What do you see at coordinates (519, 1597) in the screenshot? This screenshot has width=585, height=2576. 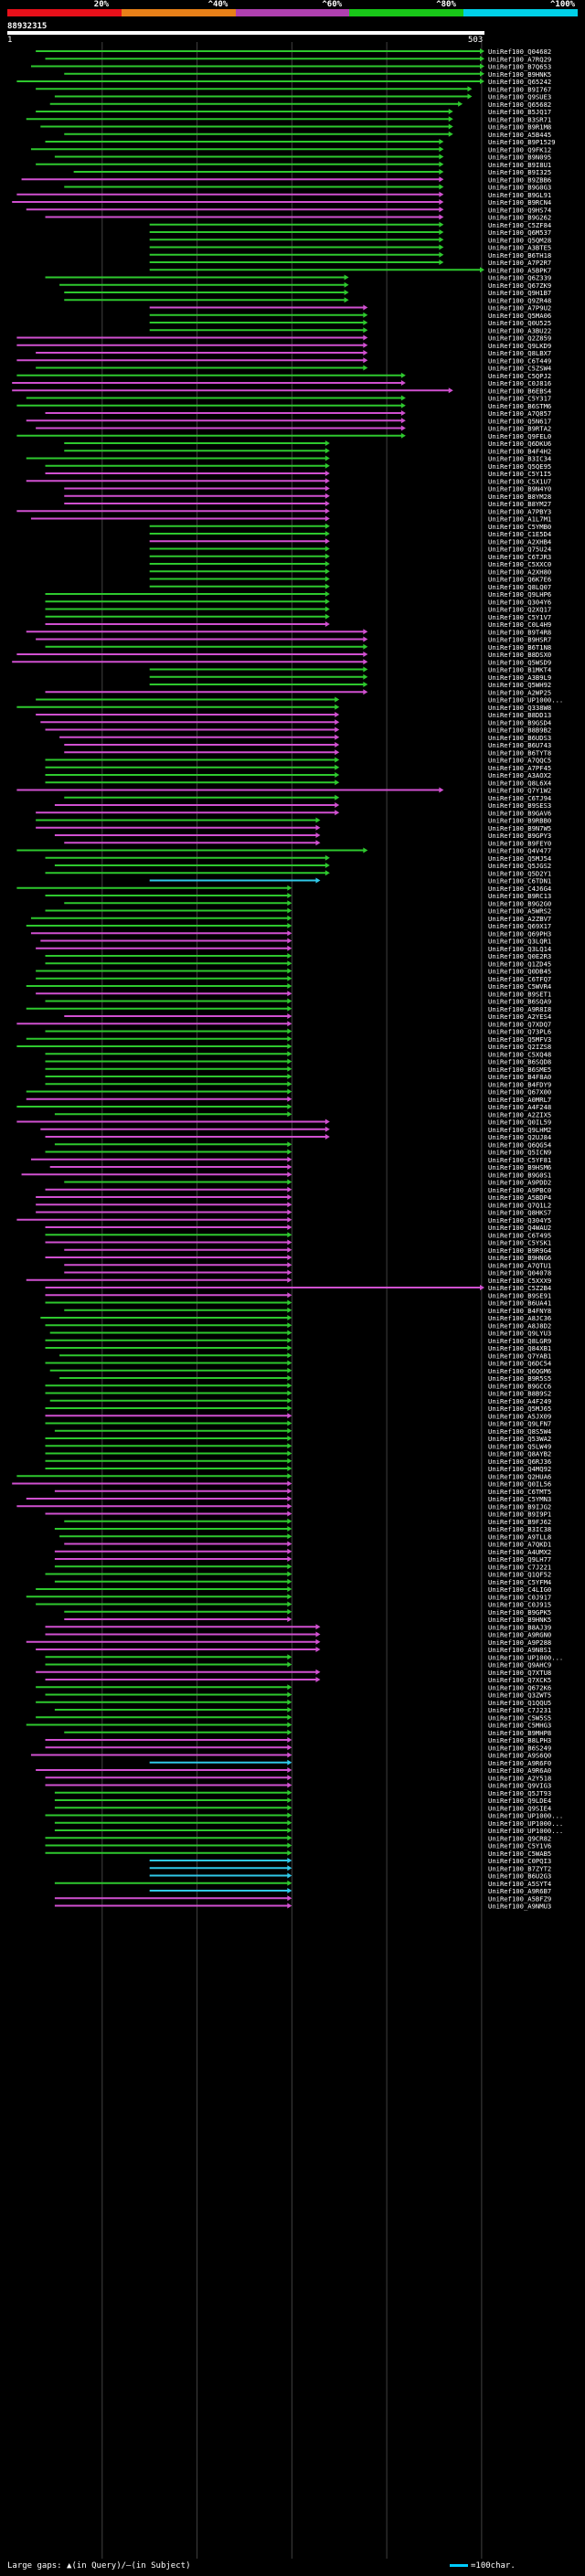 I see `hit-label: UniRef100_C0J917` at bounding box center [519, 1597].